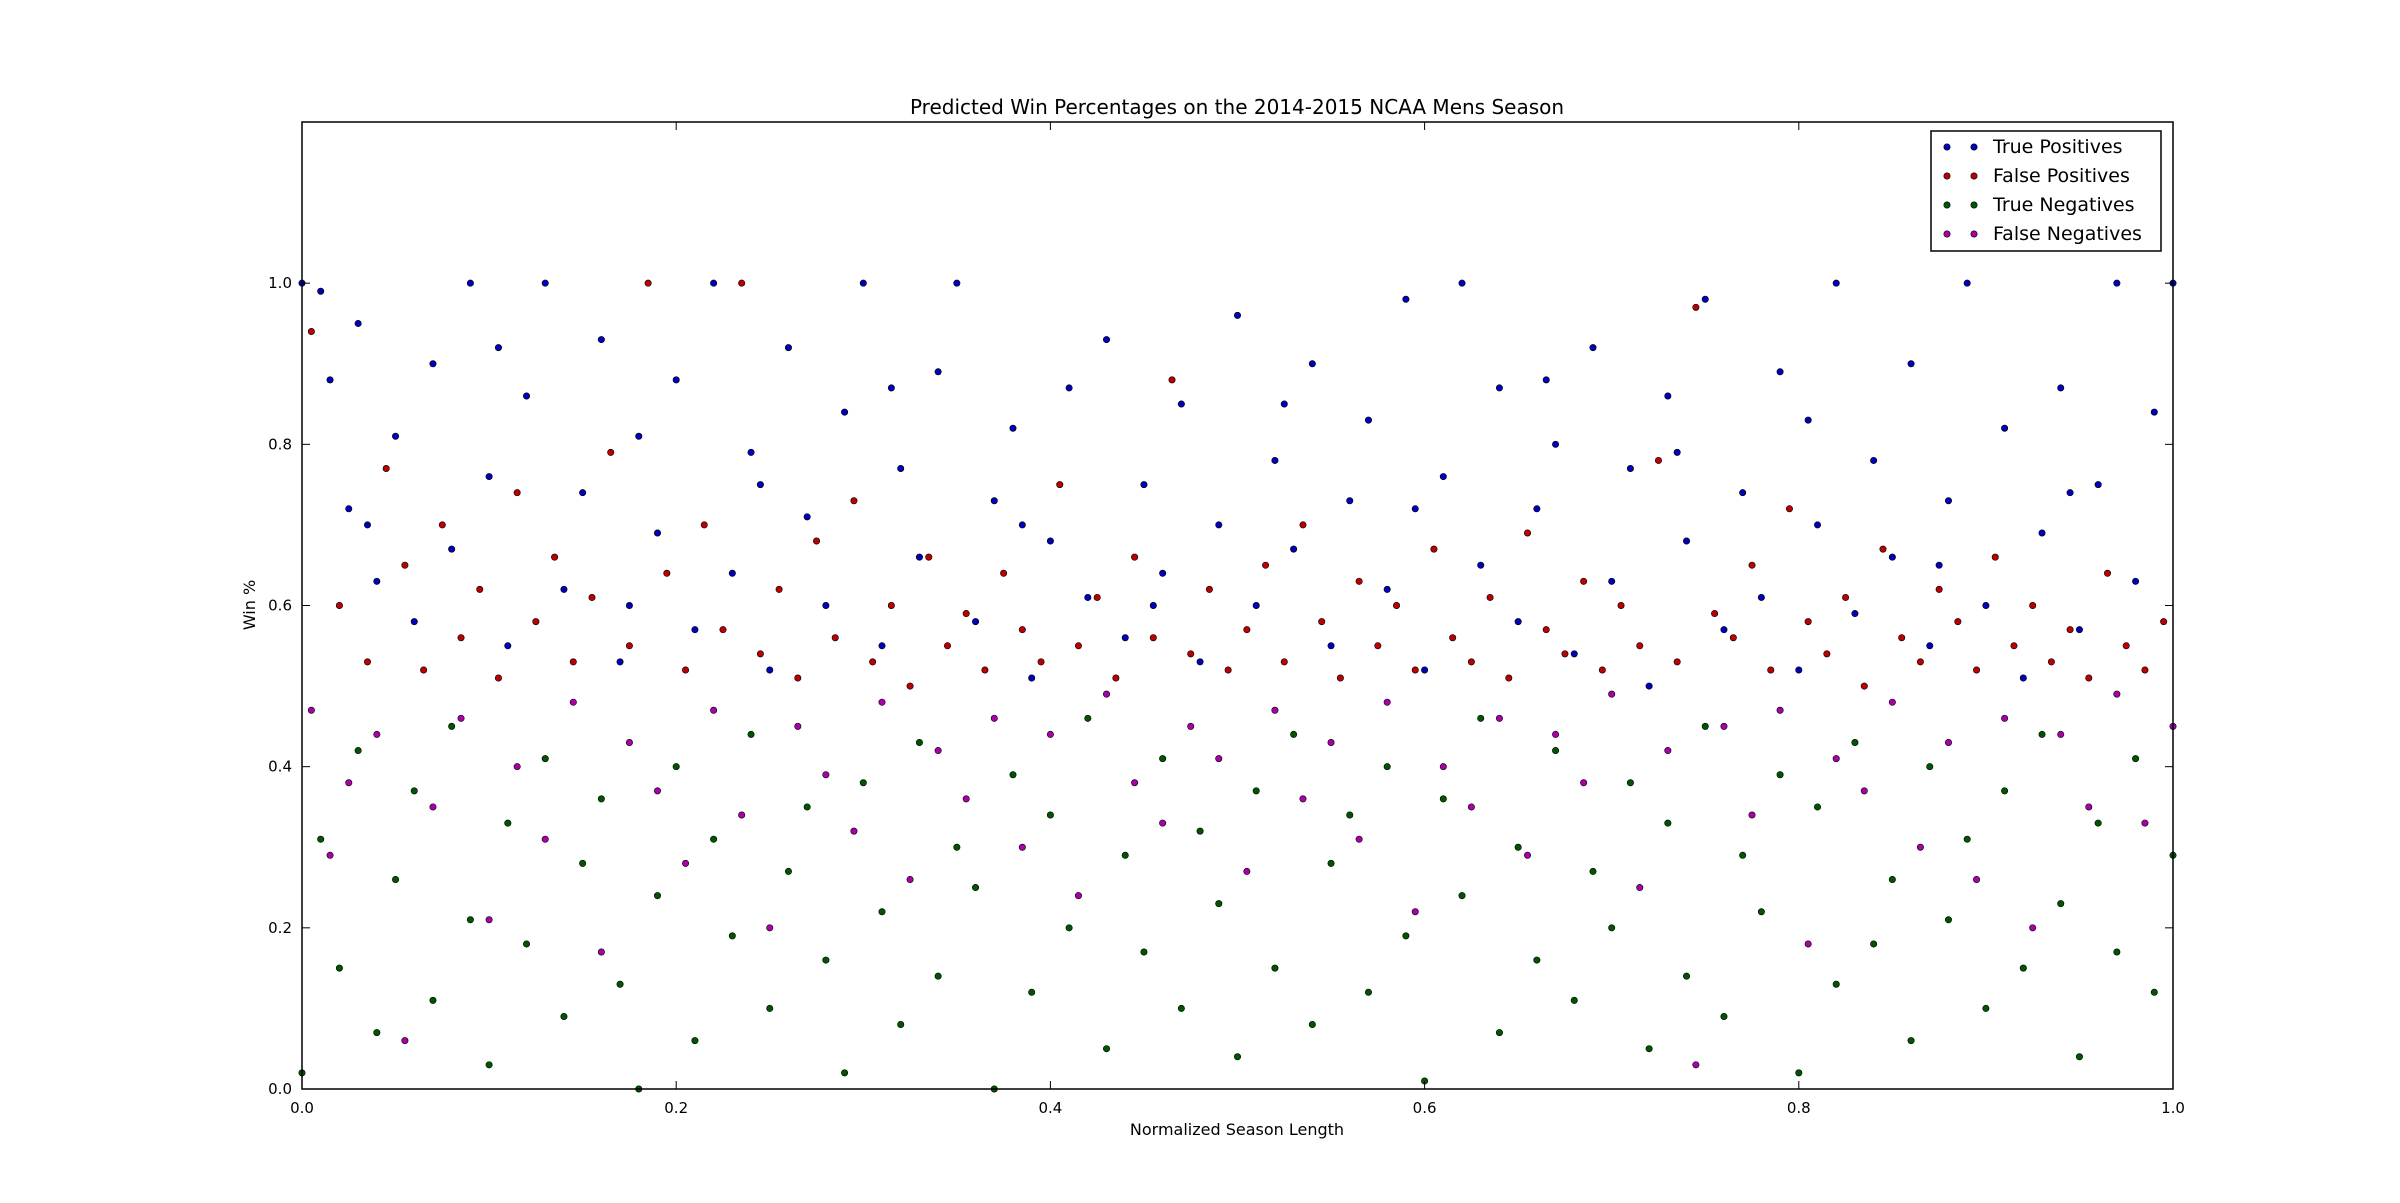 This screenshot has width=2400, height=1203. Describe the element at coordinates (2173, 1108) in the screenshot. I see `x-tick-label: 1.0` at that location.